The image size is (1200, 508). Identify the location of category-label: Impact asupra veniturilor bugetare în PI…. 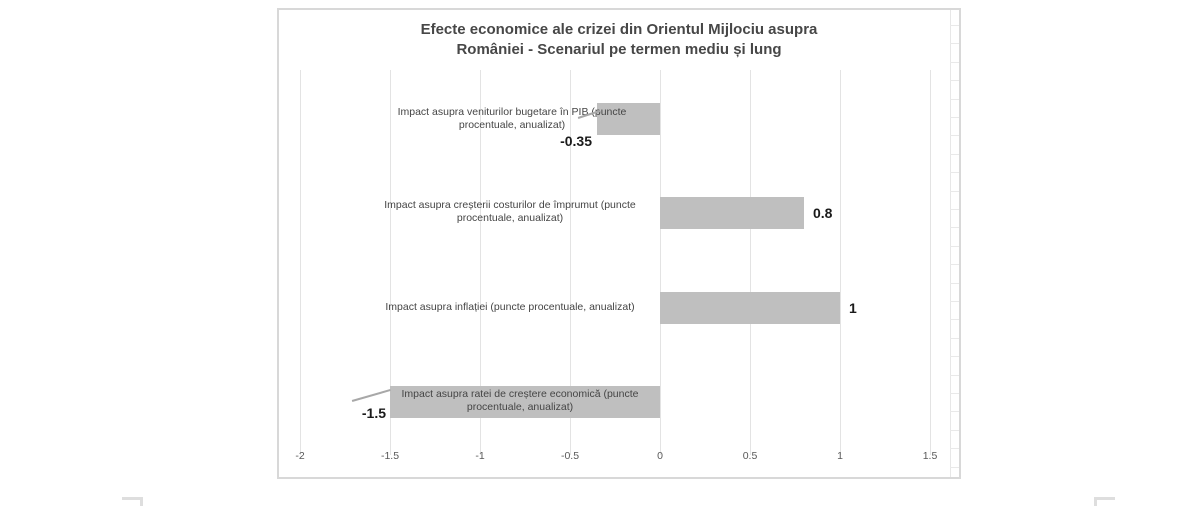
(512, 118).